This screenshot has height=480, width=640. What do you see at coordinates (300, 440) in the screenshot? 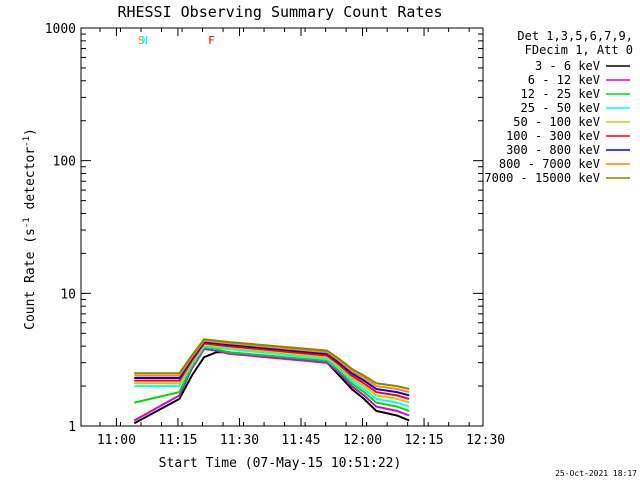
I see `x-tick-label: 11:45` at bounding box center [300, 440].